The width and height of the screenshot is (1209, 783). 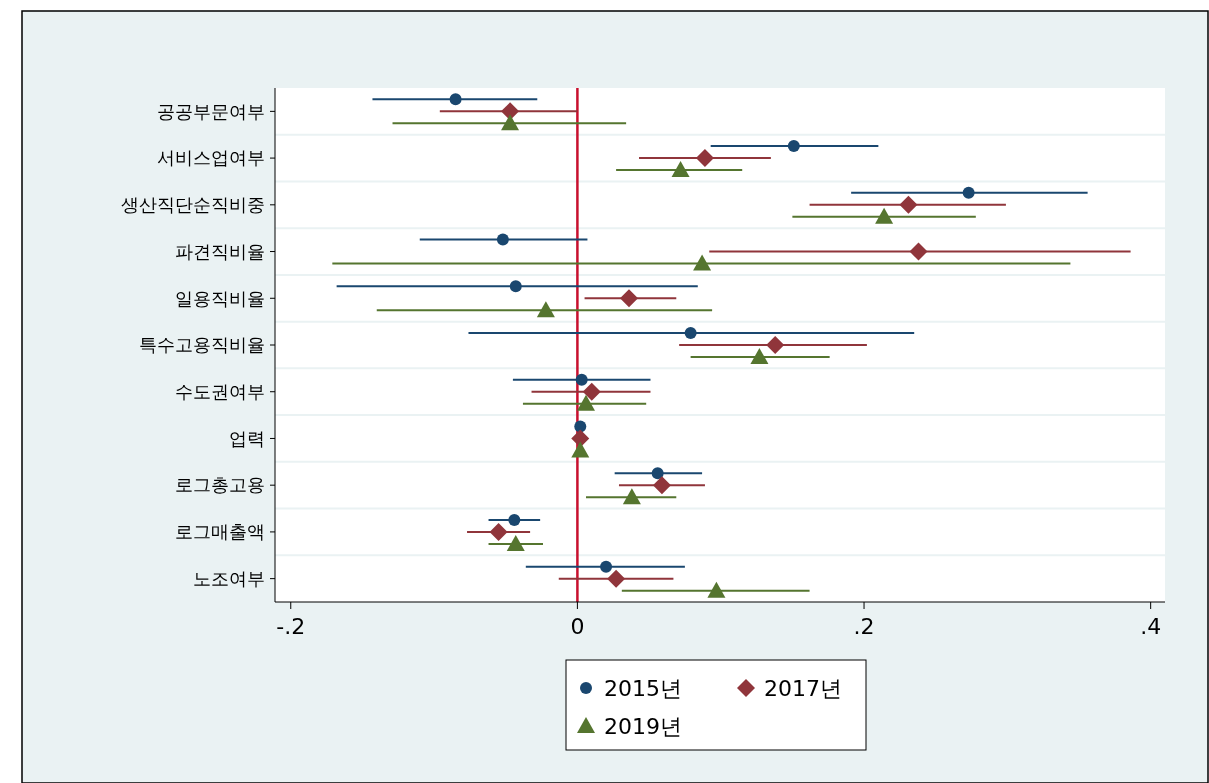 What do you see at coordinates (220, 392) in the screenshot?
I see `y-tick-label: 수도권여부` at bounding box center [220, 392].